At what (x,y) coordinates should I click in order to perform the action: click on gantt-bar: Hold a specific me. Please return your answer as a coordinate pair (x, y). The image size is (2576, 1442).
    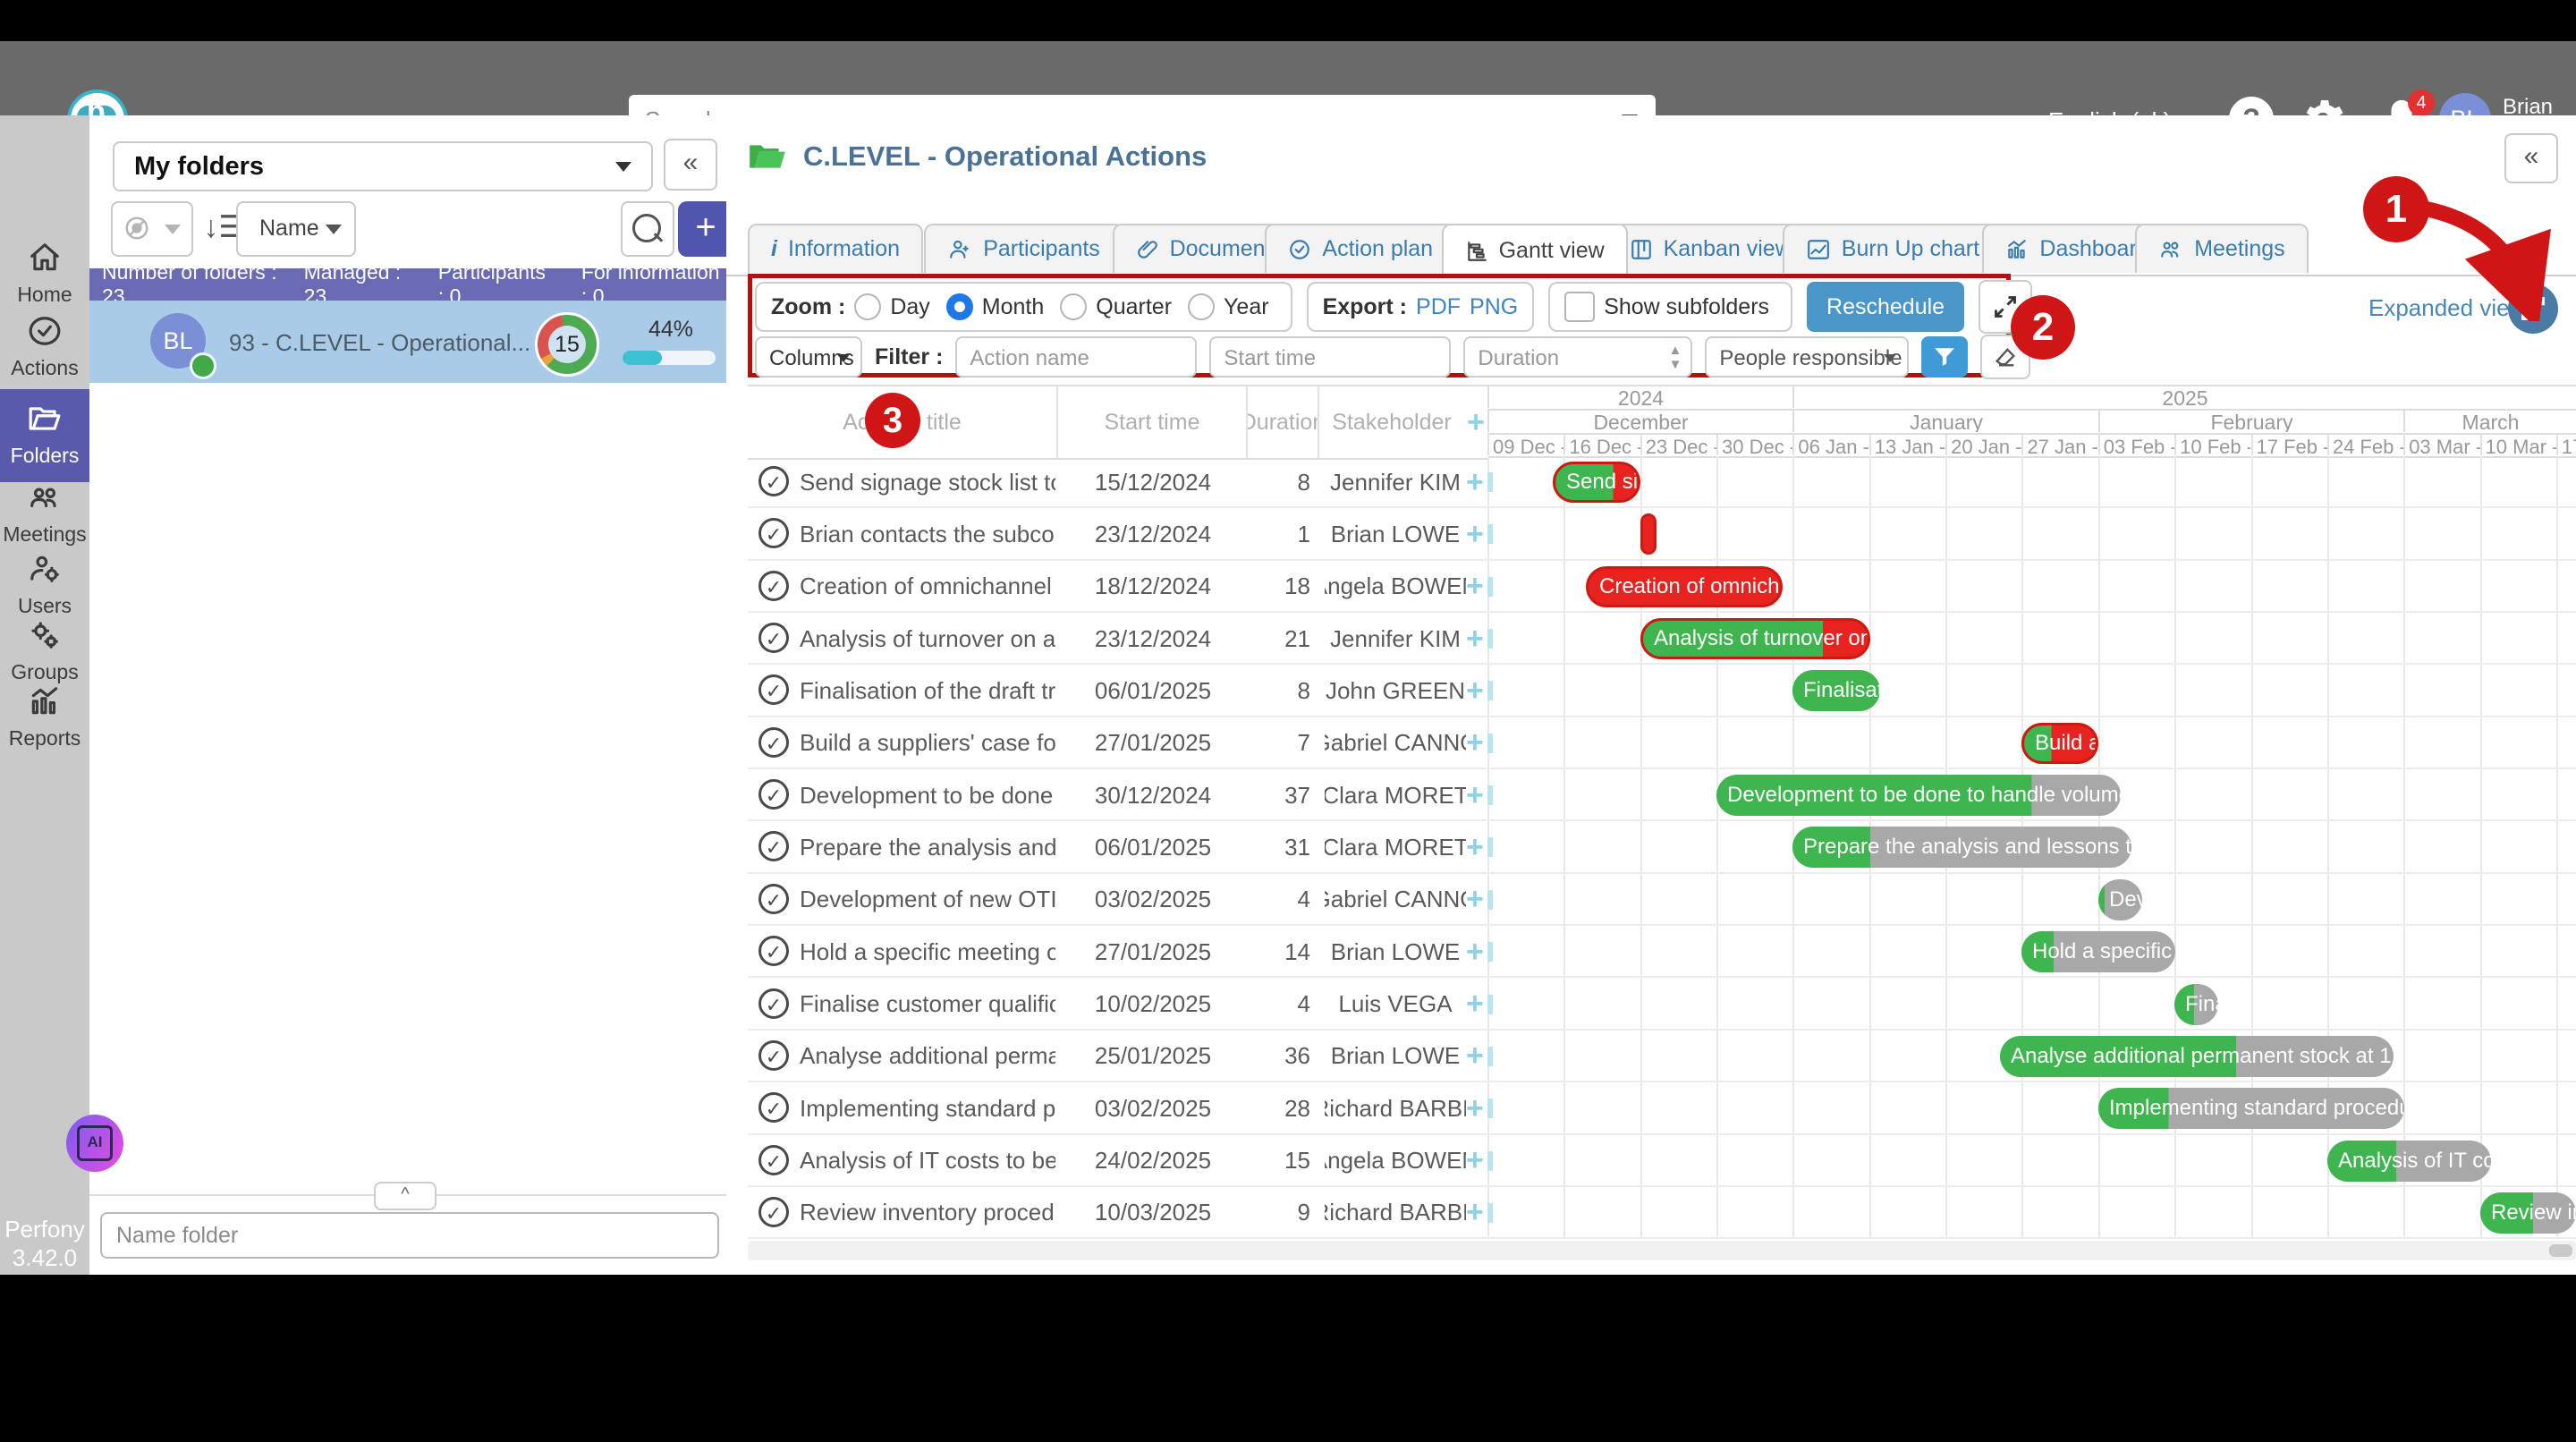
    Looking at the image, I should click on (2098, 952).